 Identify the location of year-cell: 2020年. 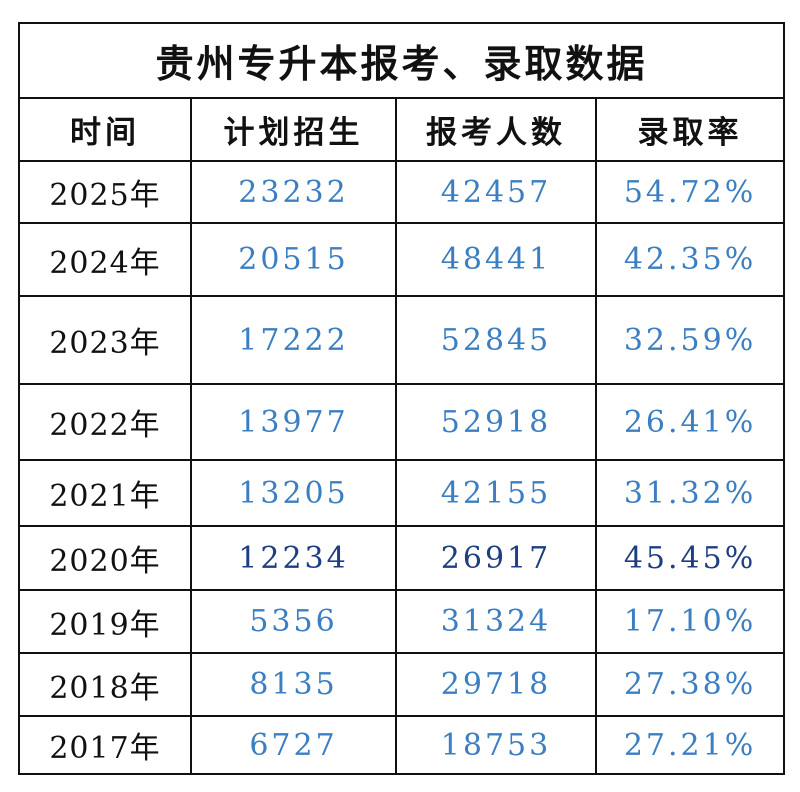
(105, 558).